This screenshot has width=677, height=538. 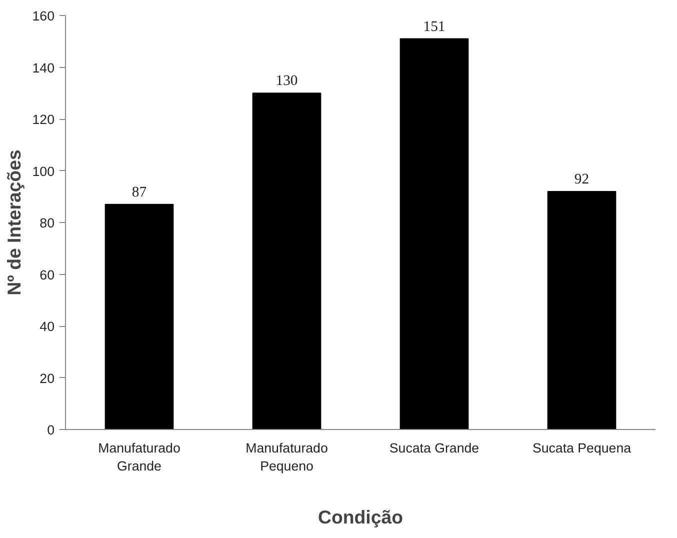 What do you see at coordinates (287, 457) in the screenshot?
I see `x-tick-label: Manufaturado Pequeno` at bounding box center [287, 457].